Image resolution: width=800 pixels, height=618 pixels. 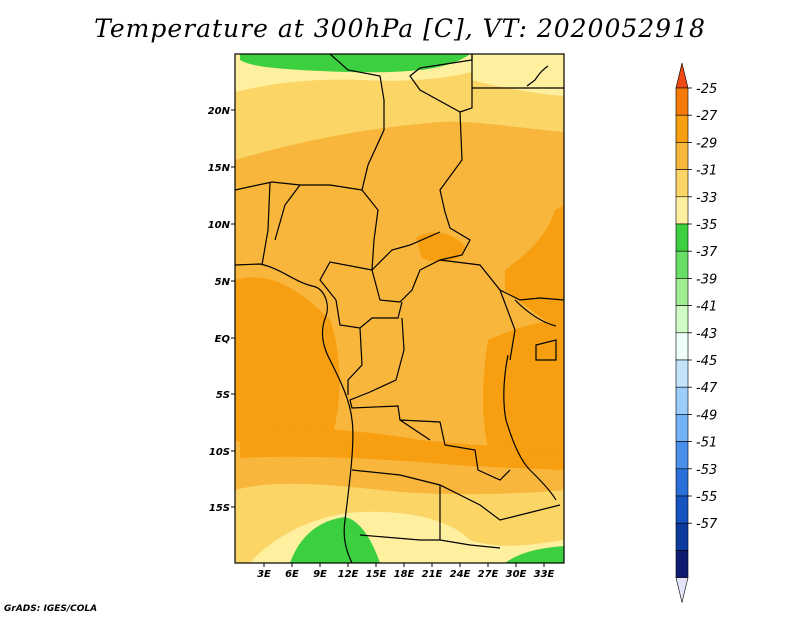 What do you see at coordinates (287, 363) in the screenshot?
I see `band-29-27-west` at bounding box center [287, 363].